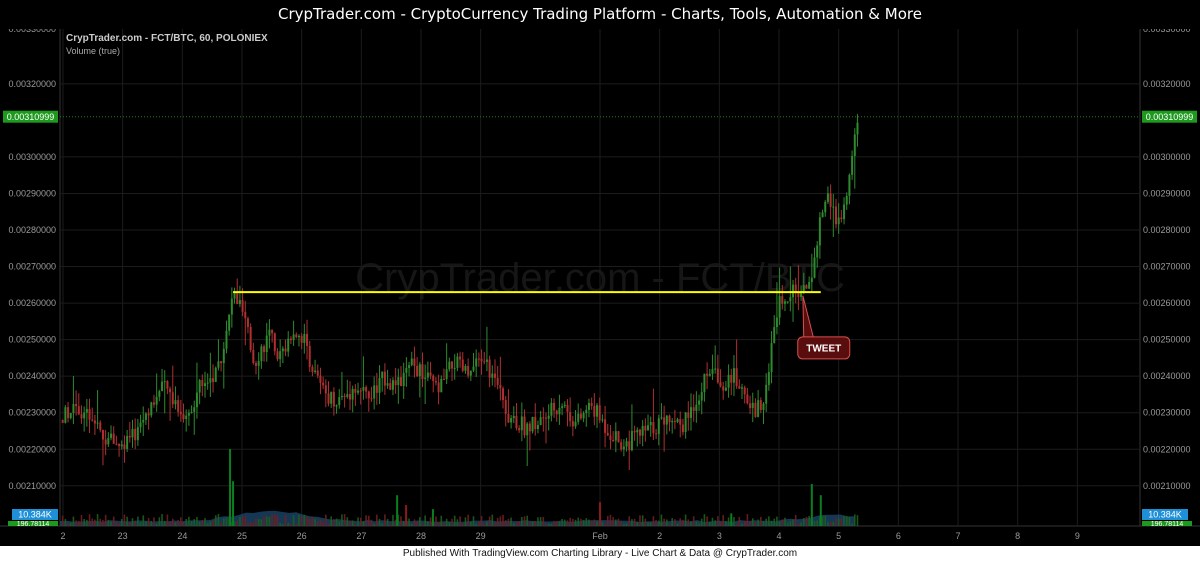 Image resolution: width=1200 pixels, height=562 pixels. What do you see at coordinates (302, 536) in the screenshot?
I see `x-tick-label: 26` at bounding box center [302, 536].